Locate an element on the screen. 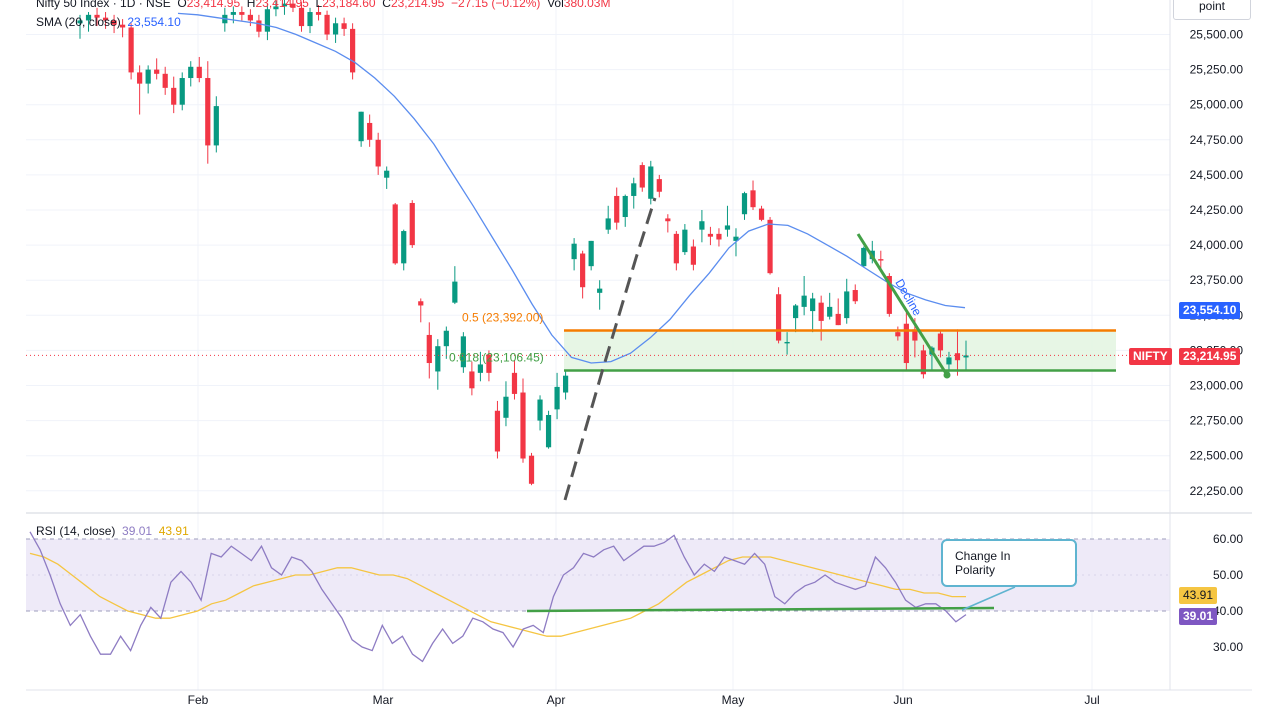 This screenshot has height=720, width=1280. decline-trend-line is located at coordinates (902, 304).